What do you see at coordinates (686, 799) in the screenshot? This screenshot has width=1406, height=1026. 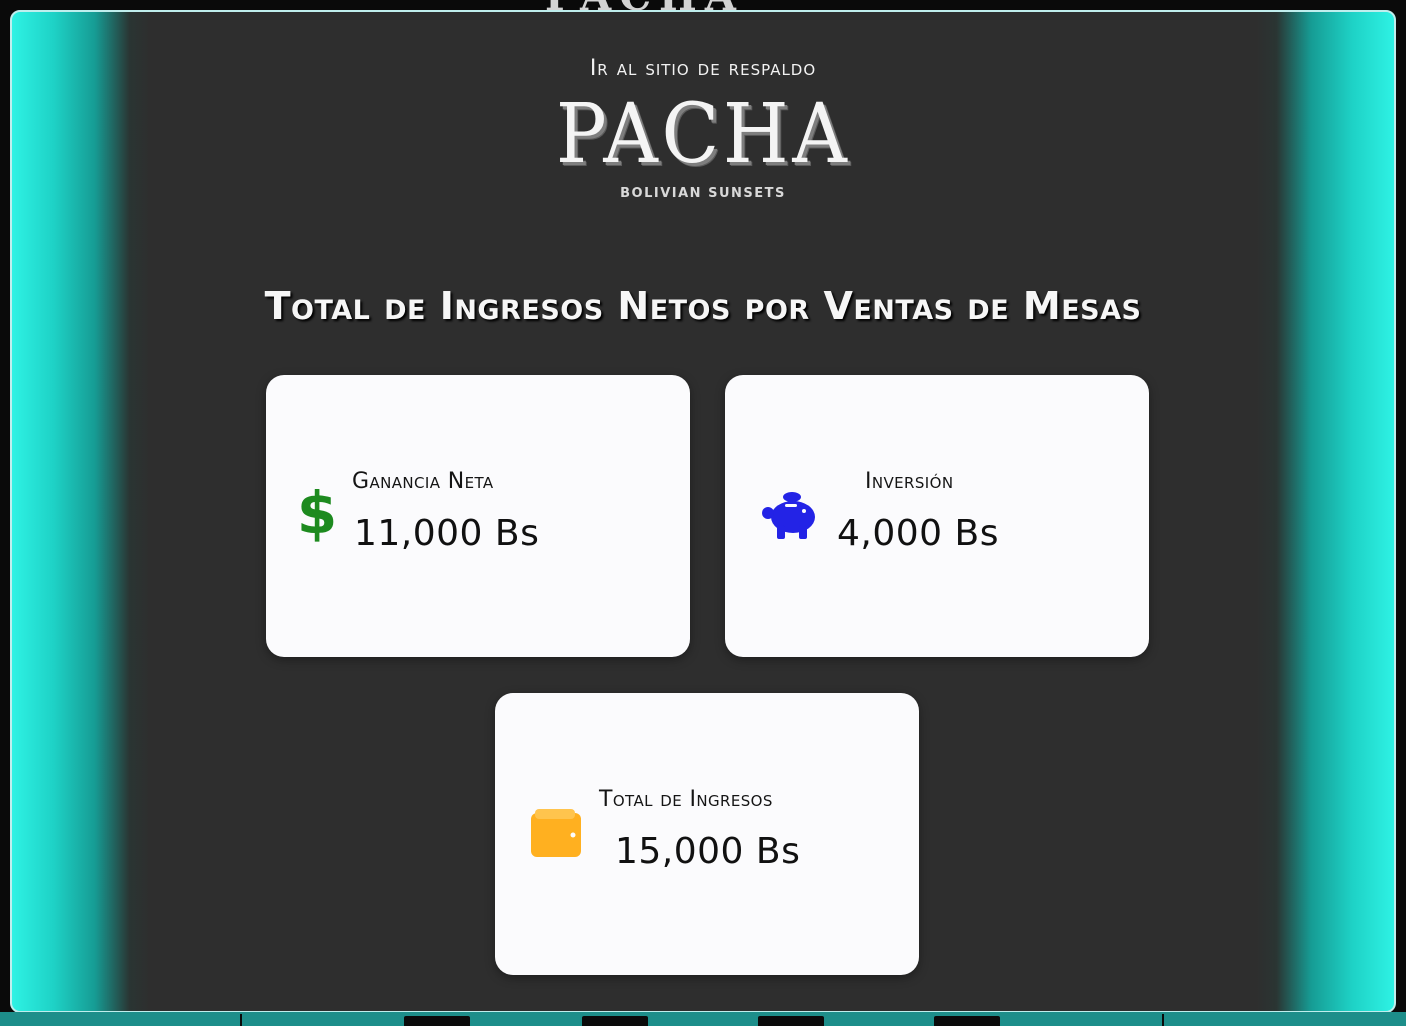 I see `total-income-label: Total de Ingresos` at bounding box center [686, 799].